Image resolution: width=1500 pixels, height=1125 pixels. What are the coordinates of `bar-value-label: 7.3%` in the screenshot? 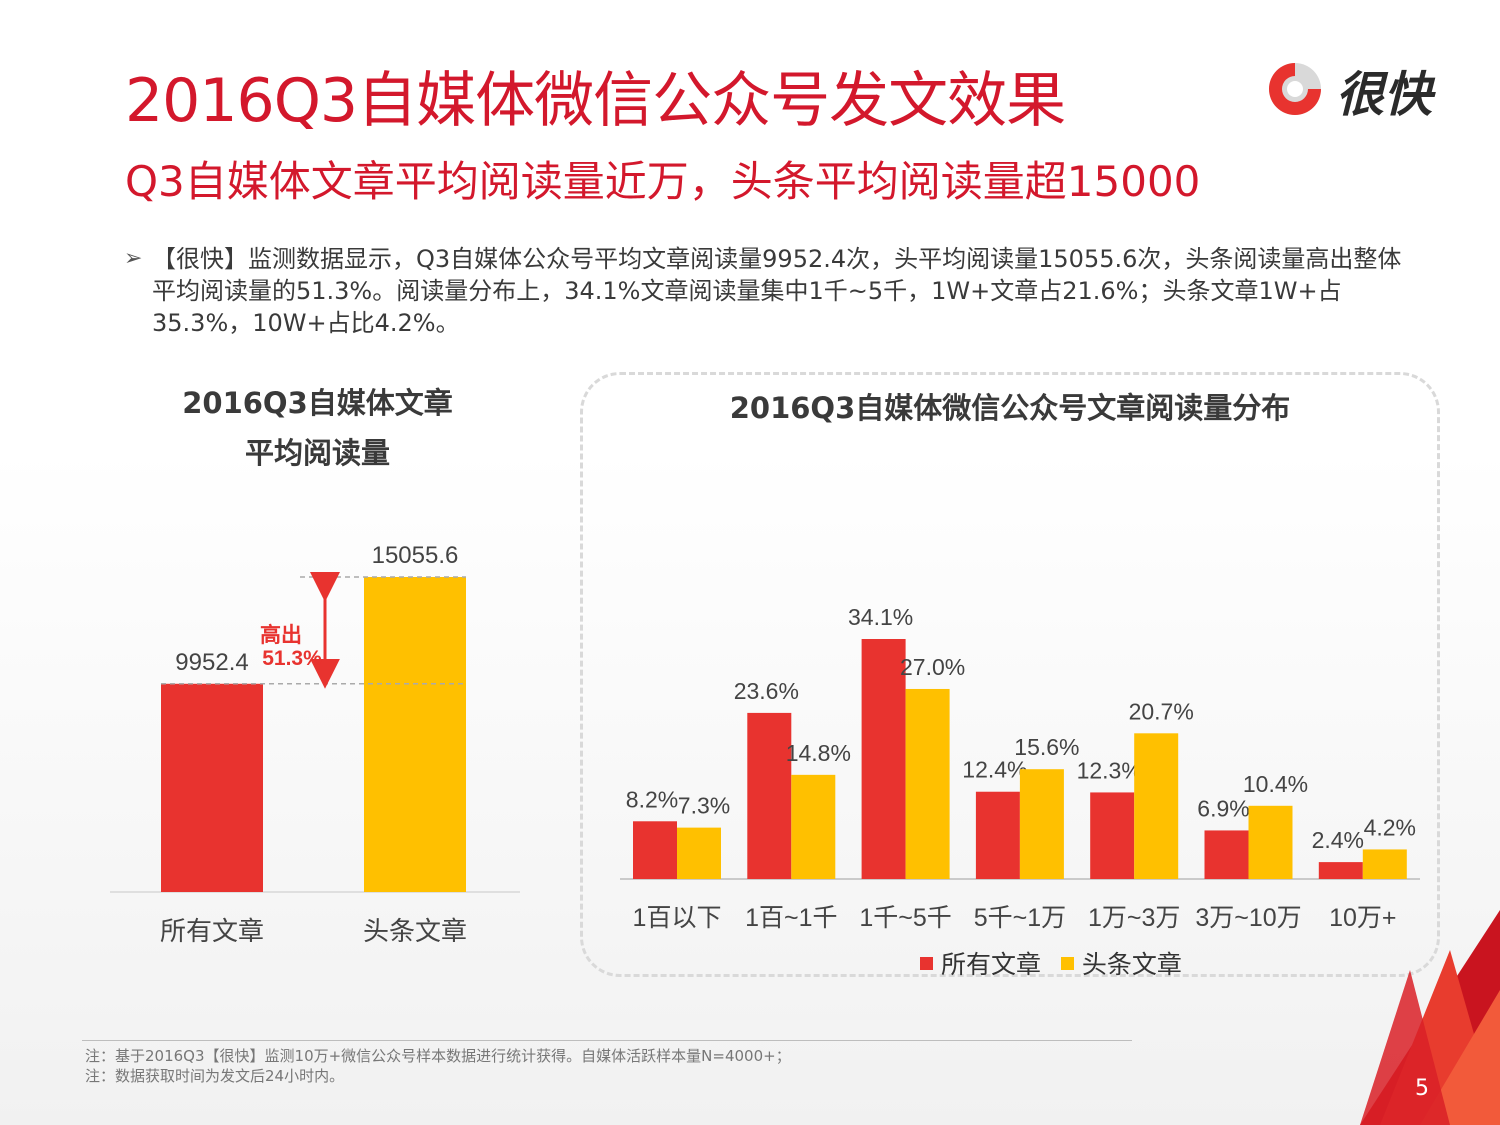 It's located at (704, 806).